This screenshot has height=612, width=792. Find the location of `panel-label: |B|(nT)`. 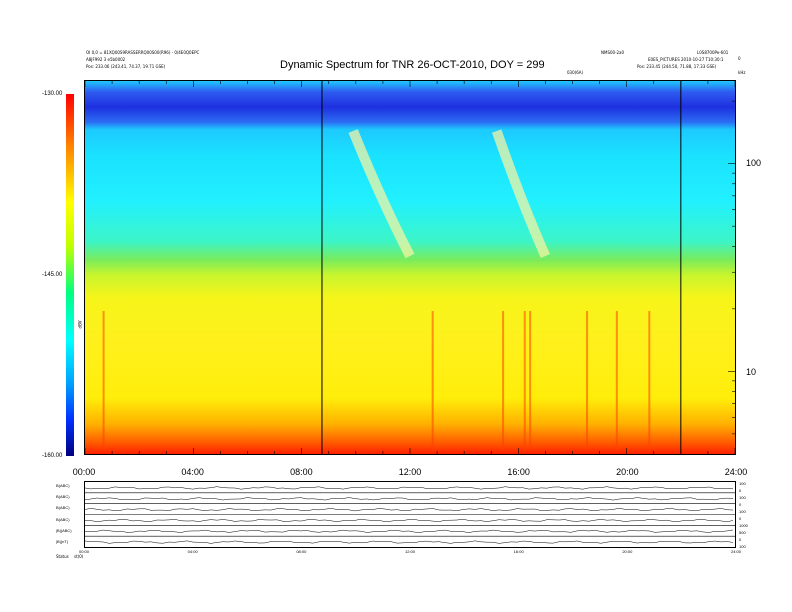

panel-label: |B|(nT) is located at coordinates (62, 541).